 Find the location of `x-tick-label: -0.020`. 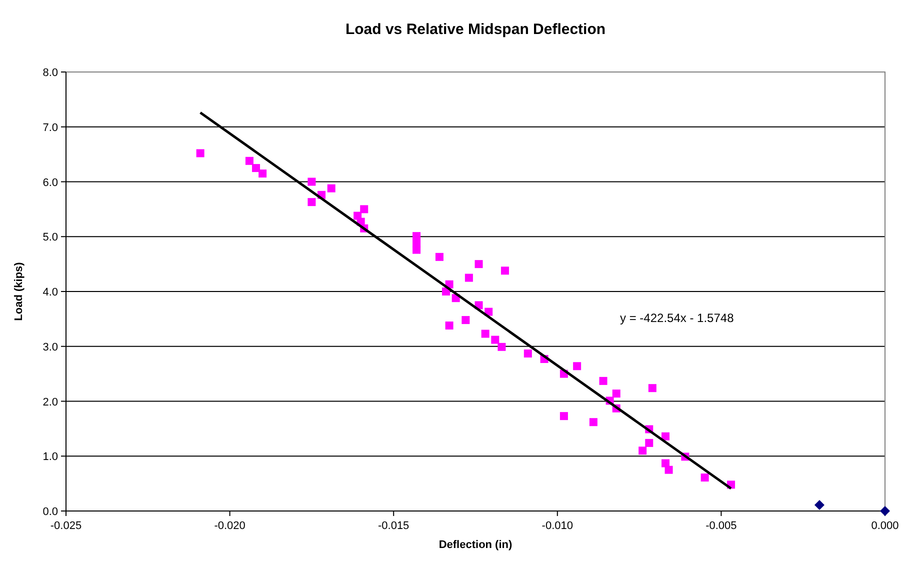

x-tick-label: -0.020 is located at coordinates (230, 526).